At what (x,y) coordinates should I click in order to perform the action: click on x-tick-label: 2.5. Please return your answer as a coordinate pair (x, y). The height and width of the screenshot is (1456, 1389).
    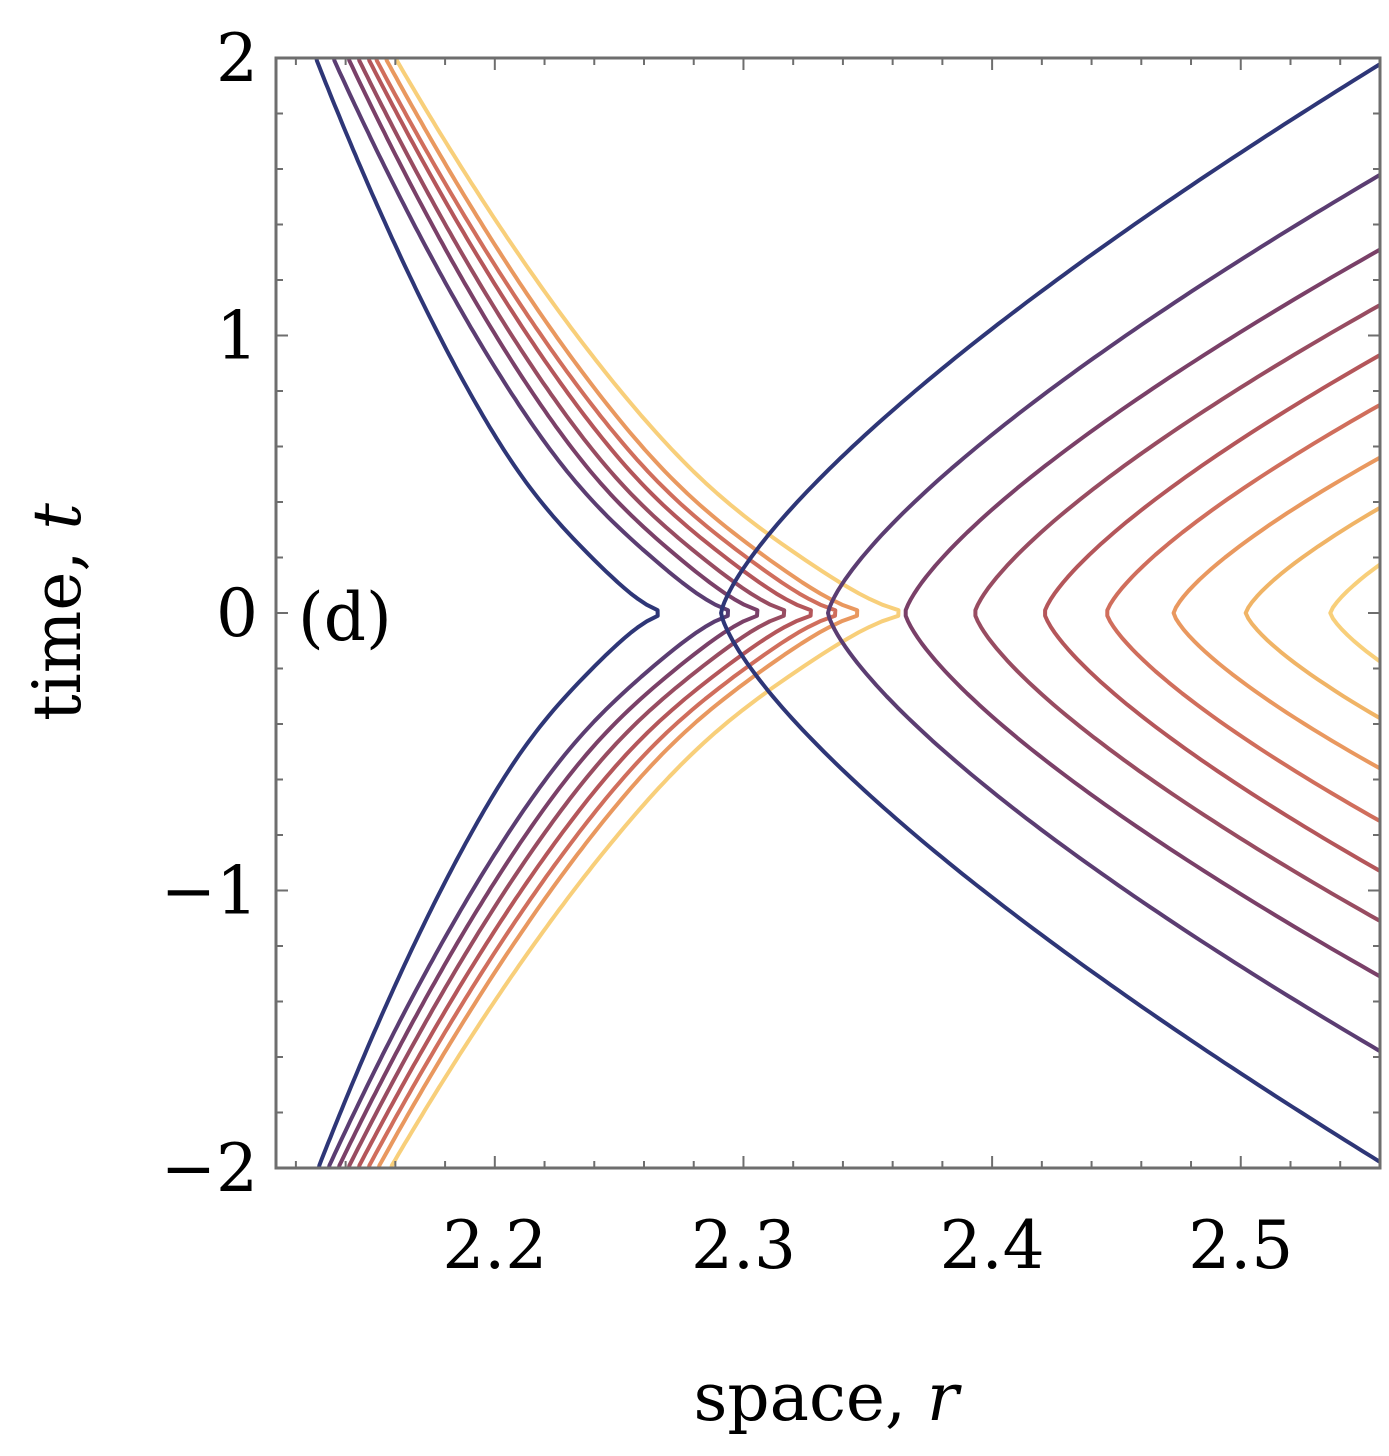
    Looking at the image, I should click on (1240, 1245).